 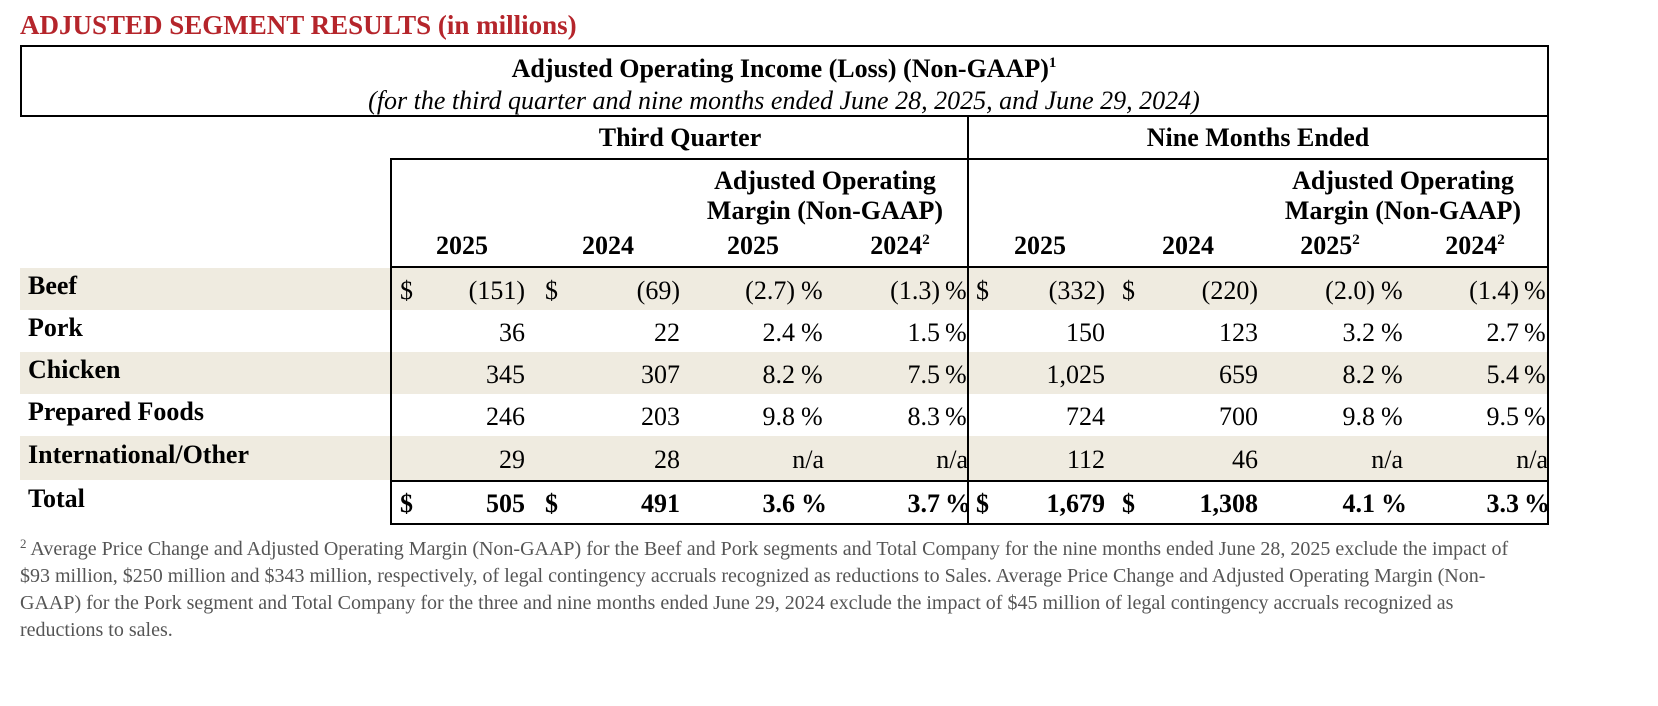 What do you see at coordinates (1359, 332) in the screenshot?
I see `value: 3.2` at bounding box center [1359, 332].